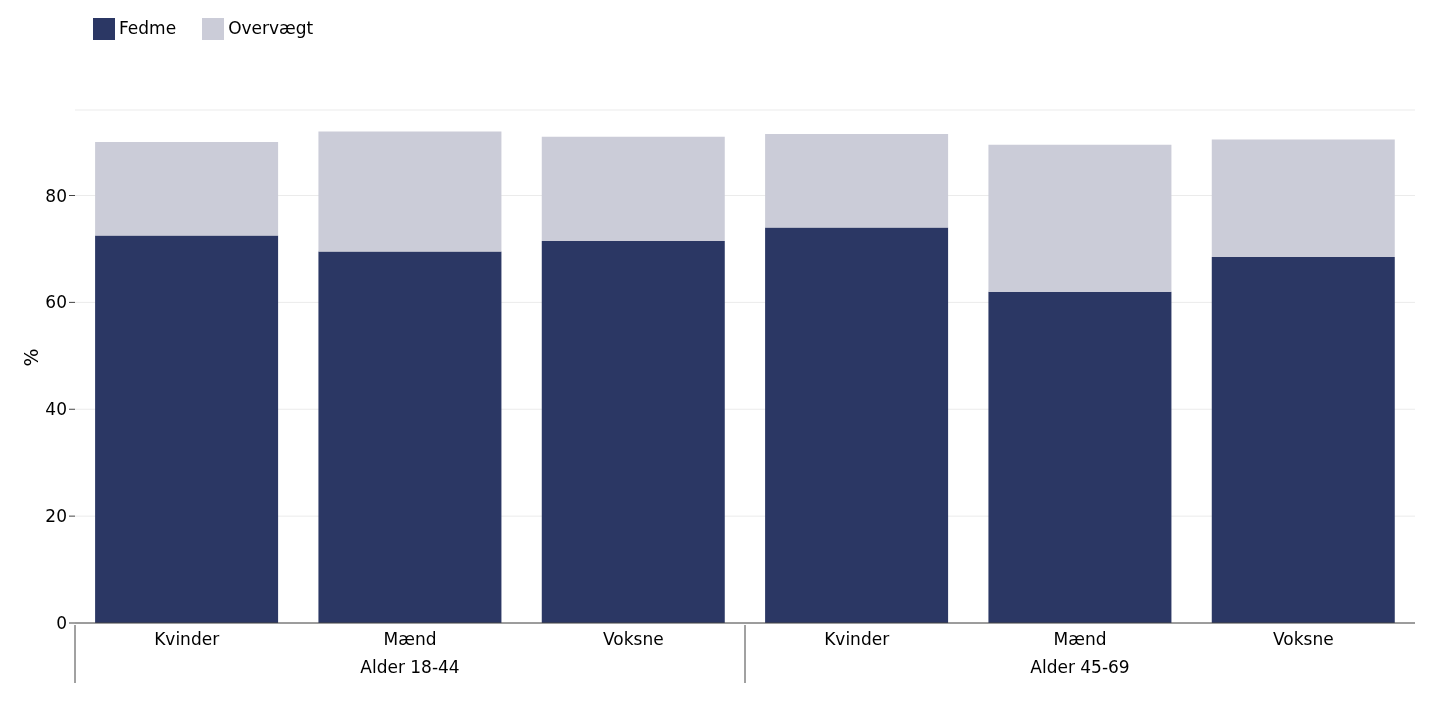 This screenshot has height=709, width=1431. What do you see at coordinates (61, 623) in the screenshot?
I see `y-tick-label: 0` at bounding box center [61, 623].